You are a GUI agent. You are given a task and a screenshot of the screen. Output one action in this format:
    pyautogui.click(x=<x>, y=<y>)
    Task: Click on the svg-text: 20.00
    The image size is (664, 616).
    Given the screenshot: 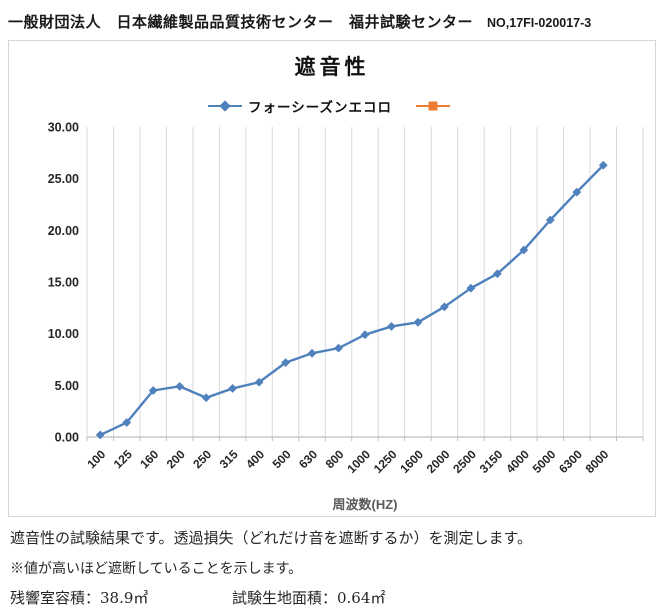 What is the action you would take?
    pyautogui.click(x=63, y=231)
    